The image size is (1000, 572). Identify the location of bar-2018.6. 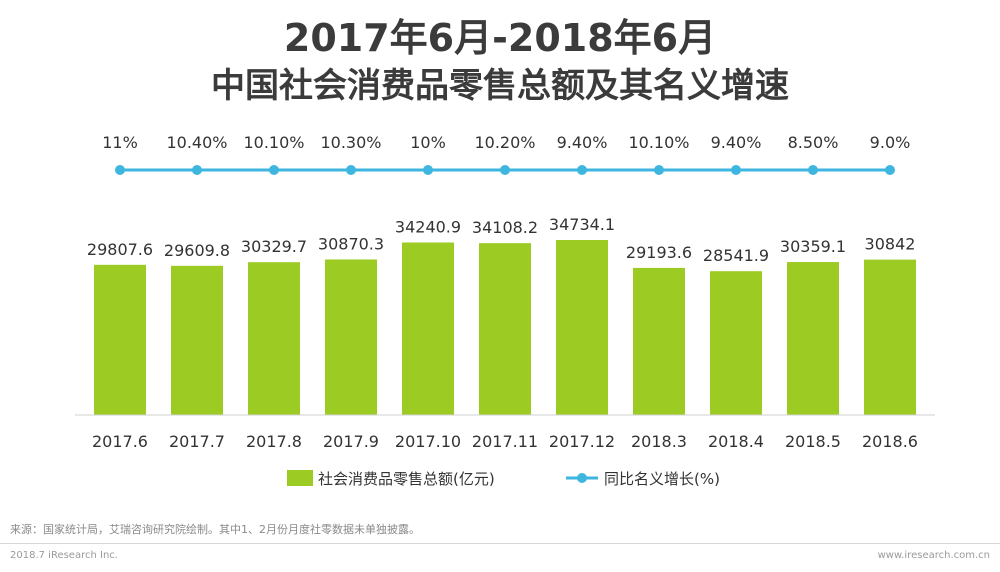
(890, 337).